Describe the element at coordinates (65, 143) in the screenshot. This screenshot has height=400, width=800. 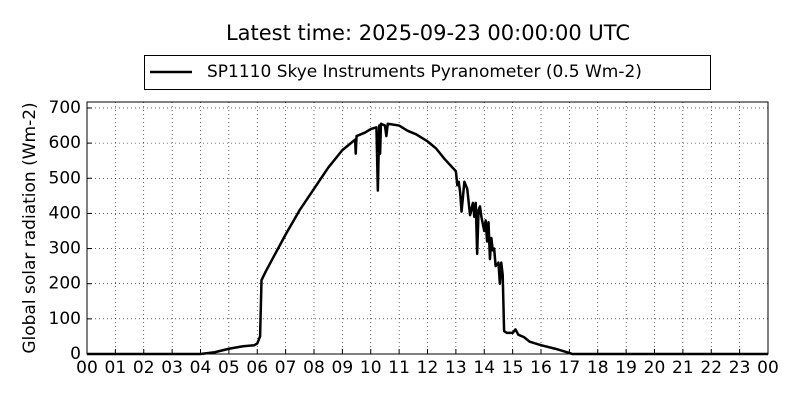
I see `y-tick-label: 600` at that location.